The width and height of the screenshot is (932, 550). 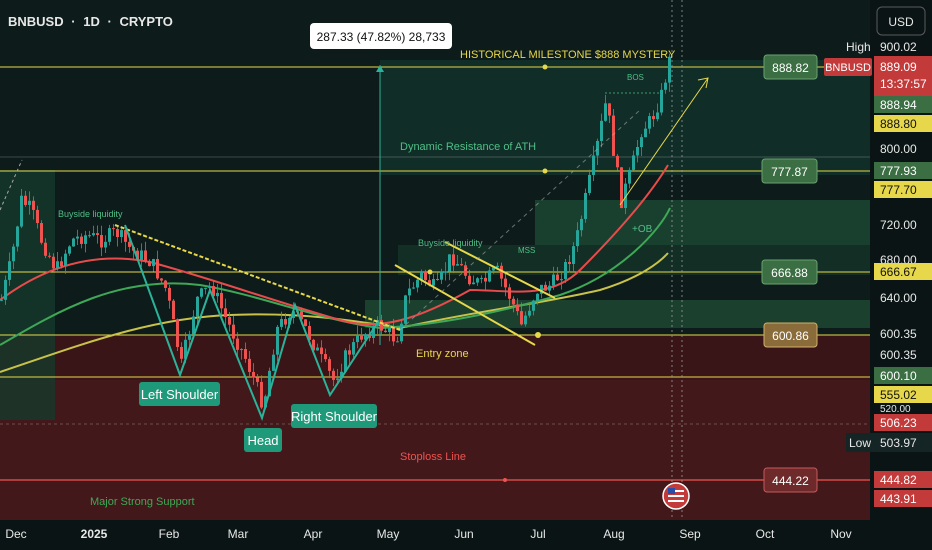 I want to click on currency-button-label: USD, so click(x=901, y=22).